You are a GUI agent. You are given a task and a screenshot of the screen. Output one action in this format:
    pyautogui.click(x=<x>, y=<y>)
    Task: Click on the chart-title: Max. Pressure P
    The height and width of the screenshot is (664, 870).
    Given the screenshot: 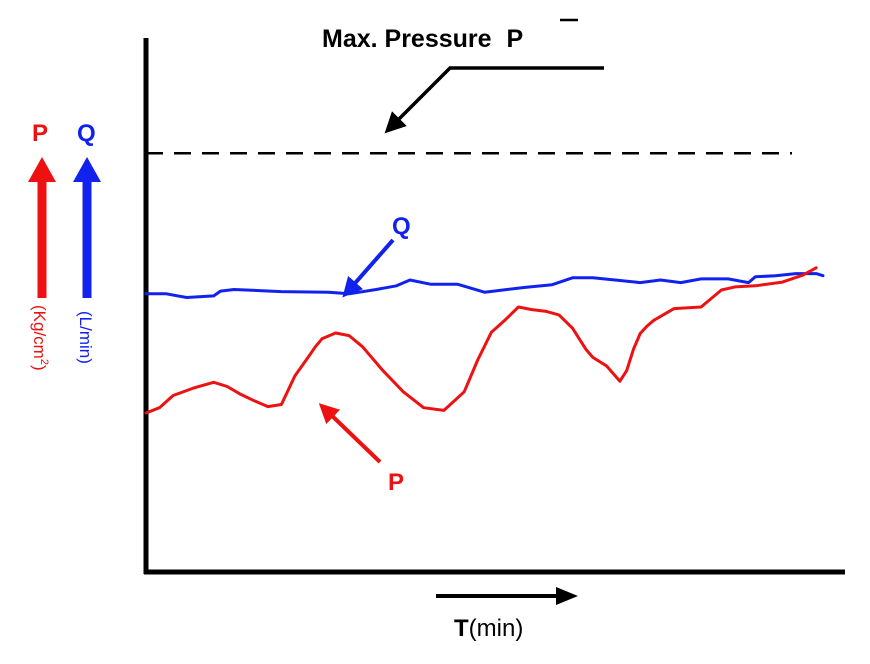 What is the action you would take?
    pyautogui.click(x=422, y=39)
    